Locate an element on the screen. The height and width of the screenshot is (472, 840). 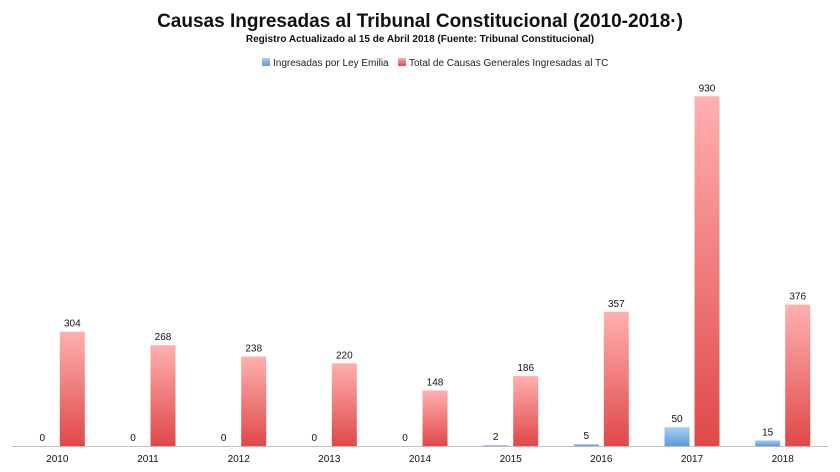
bar-total-causas-2013 is located at coordinates (344, 404).